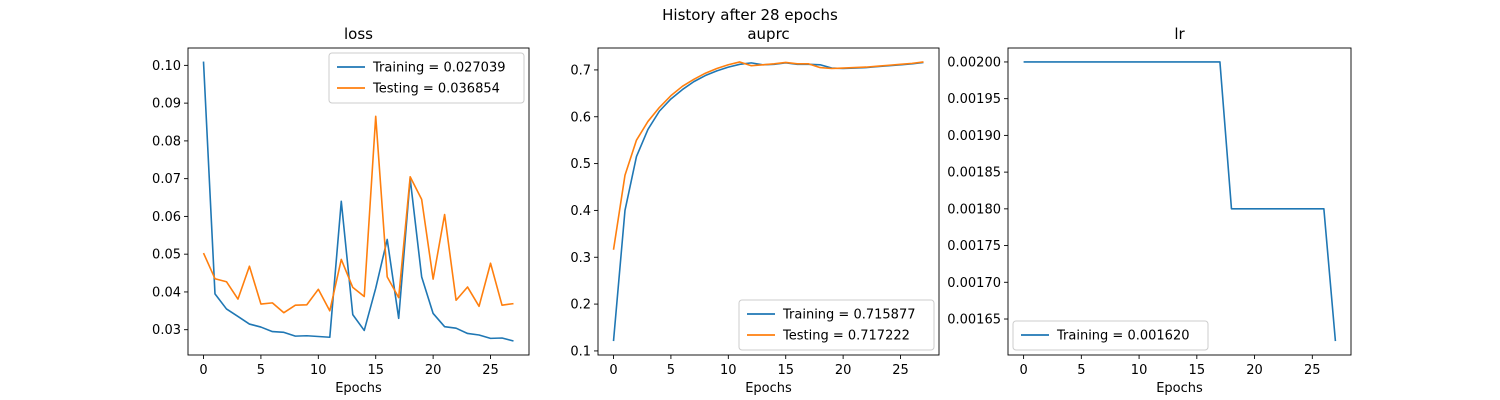 Image resolution: width=1500 pixels, height=400 pixels. What do you see at coordinates (580, 70) in the screenshot?
I see `y-tick-label: 0.7` at bounding box center [580, 70].